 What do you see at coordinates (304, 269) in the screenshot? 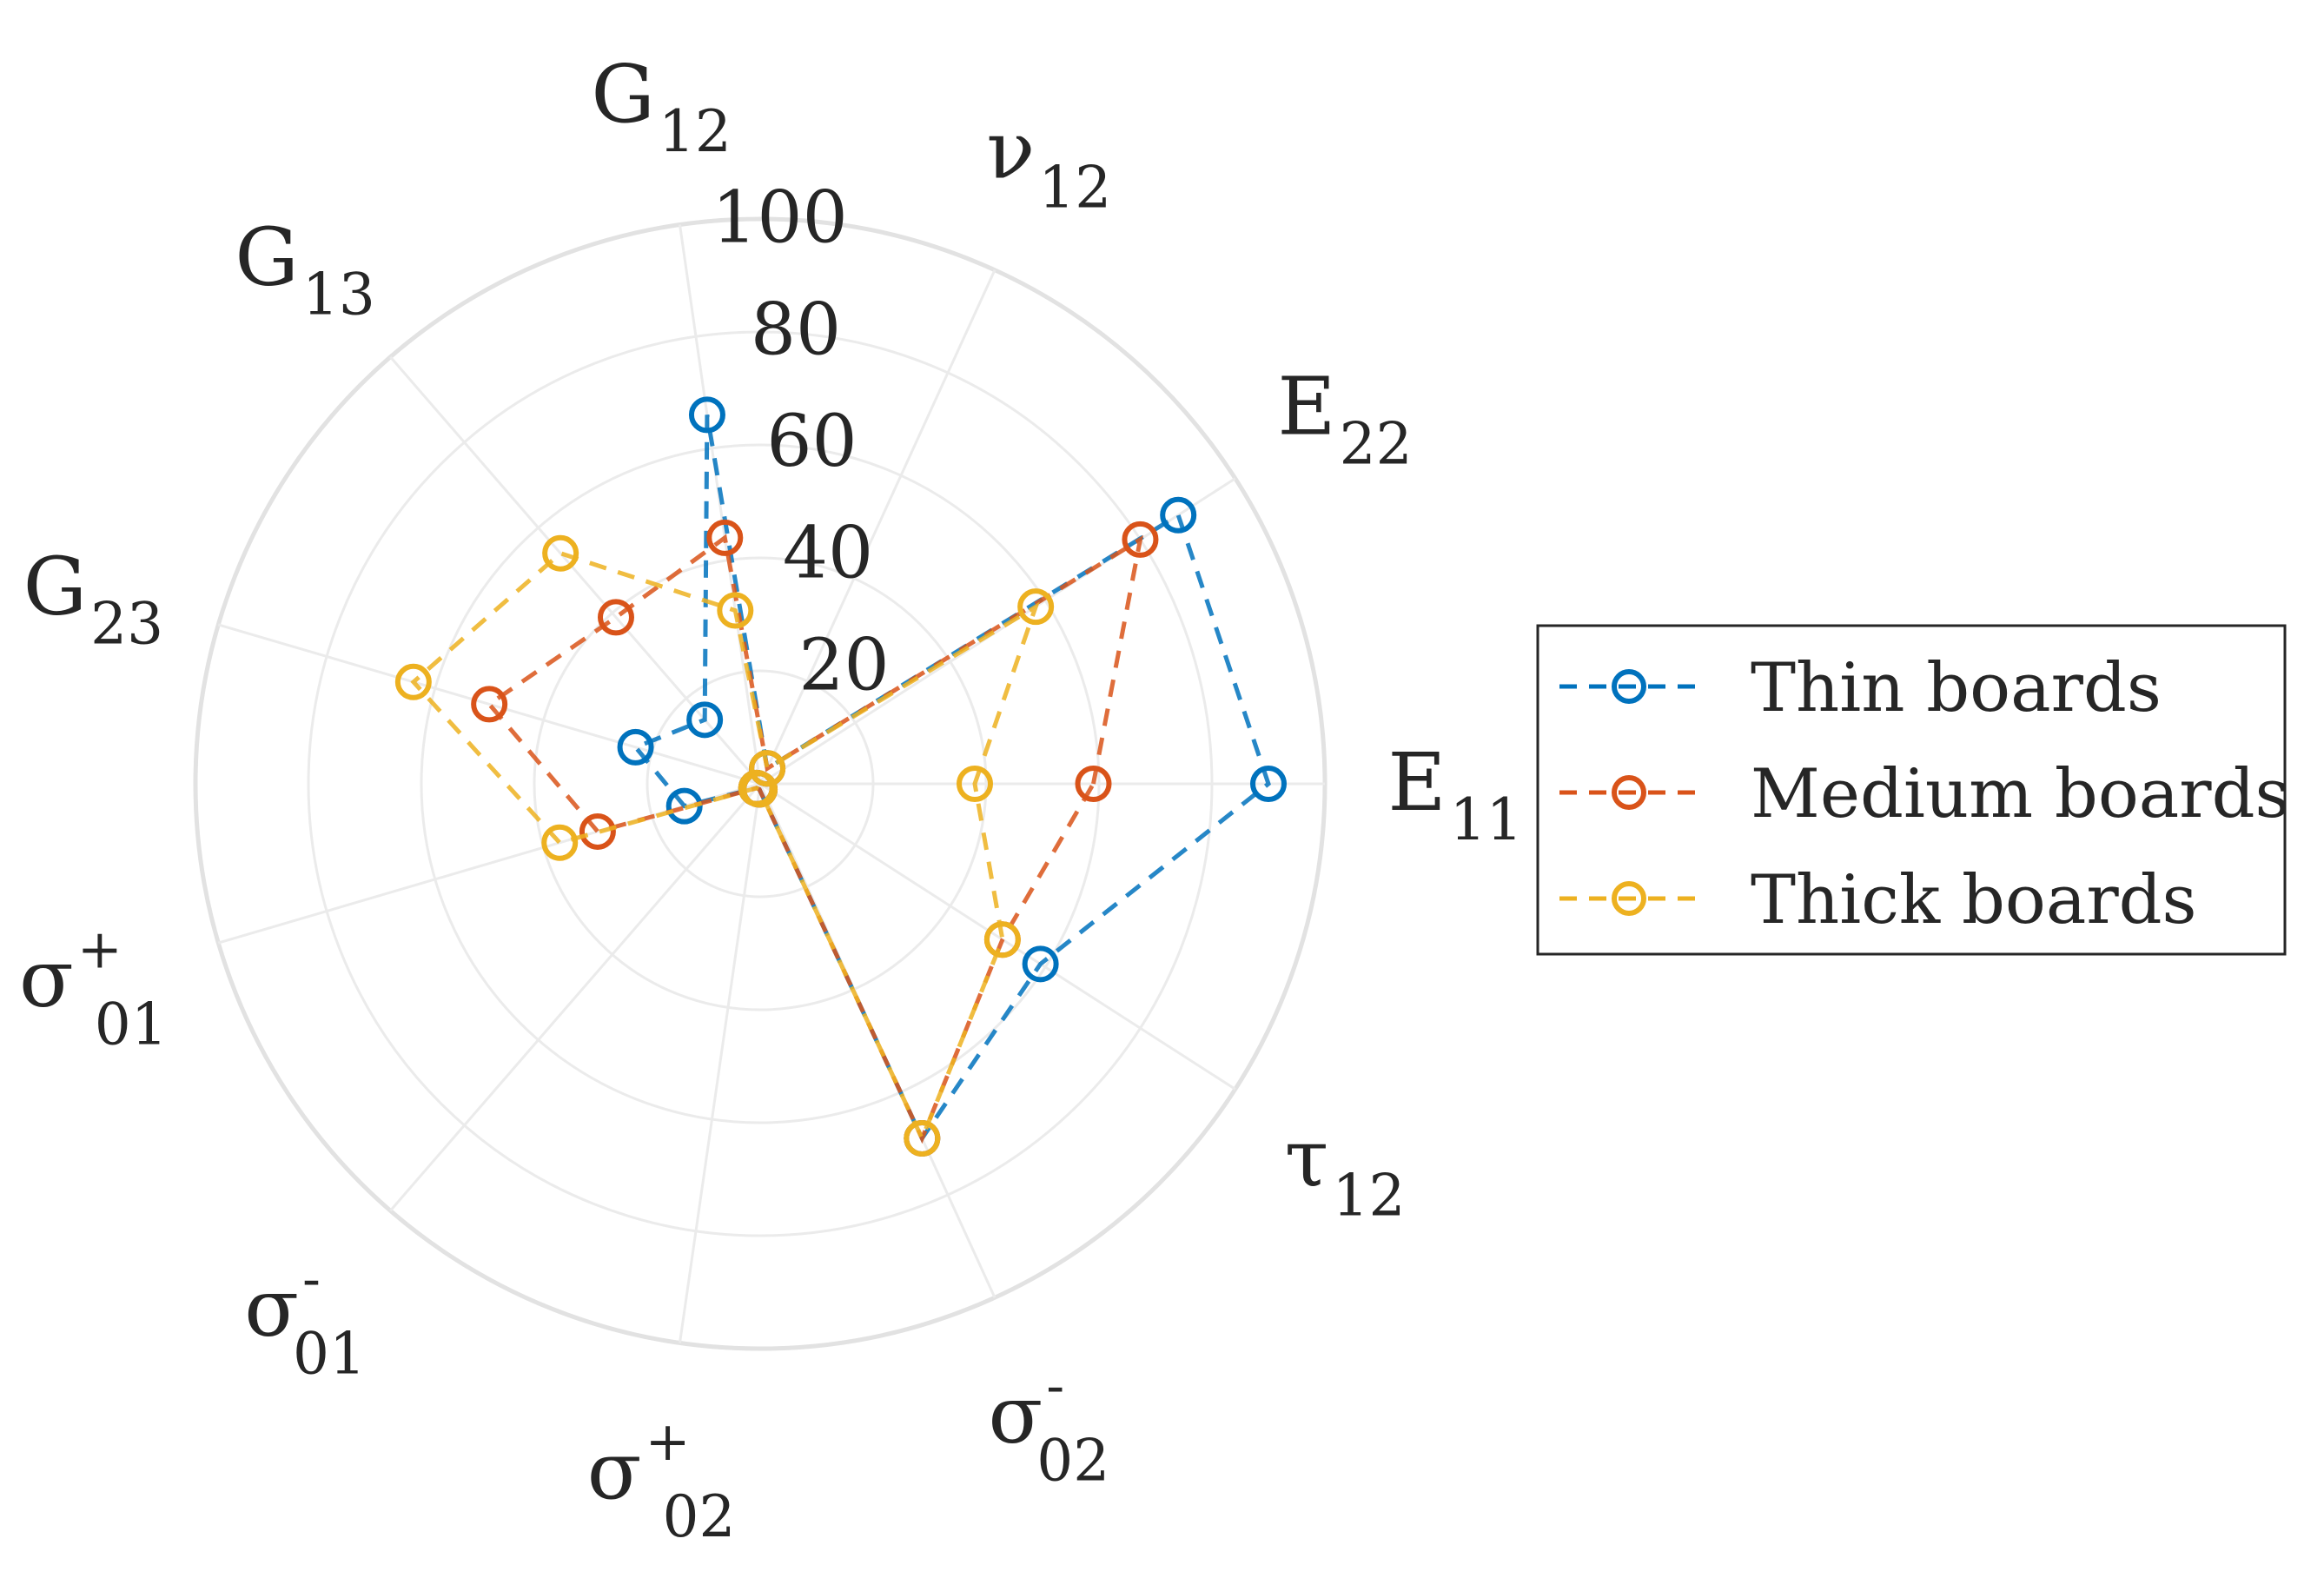
I see `axis-label: G13` at bounding box center [304, 269].